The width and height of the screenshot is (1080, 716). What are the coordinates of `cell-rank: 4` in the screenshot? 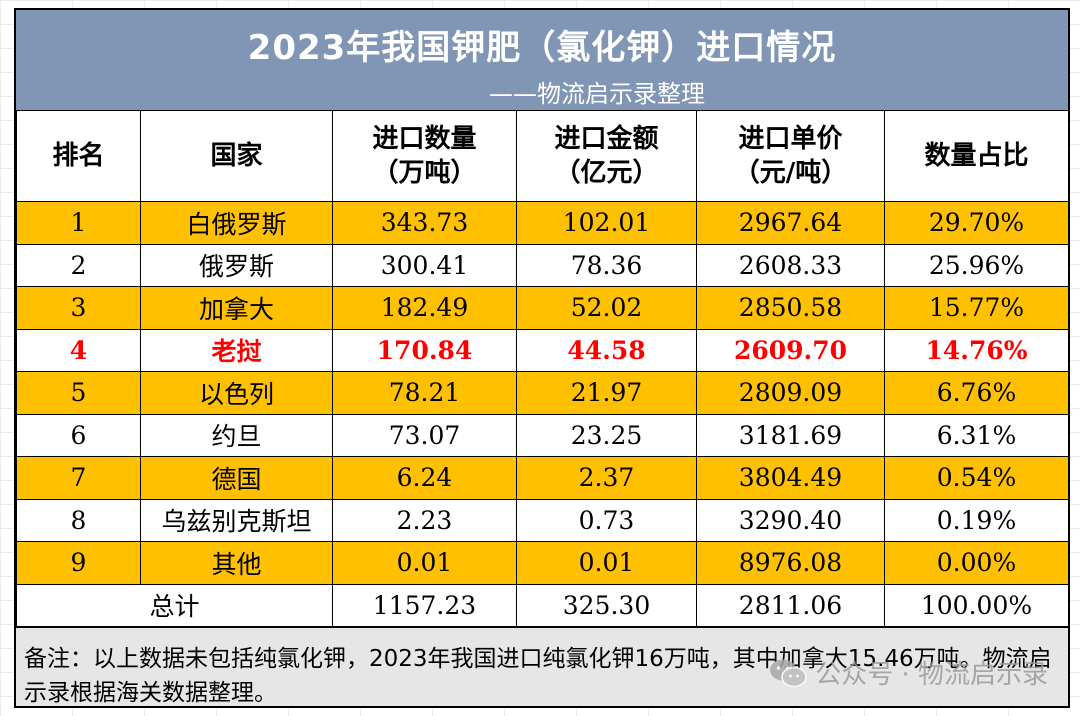 It's located at (78, 350).